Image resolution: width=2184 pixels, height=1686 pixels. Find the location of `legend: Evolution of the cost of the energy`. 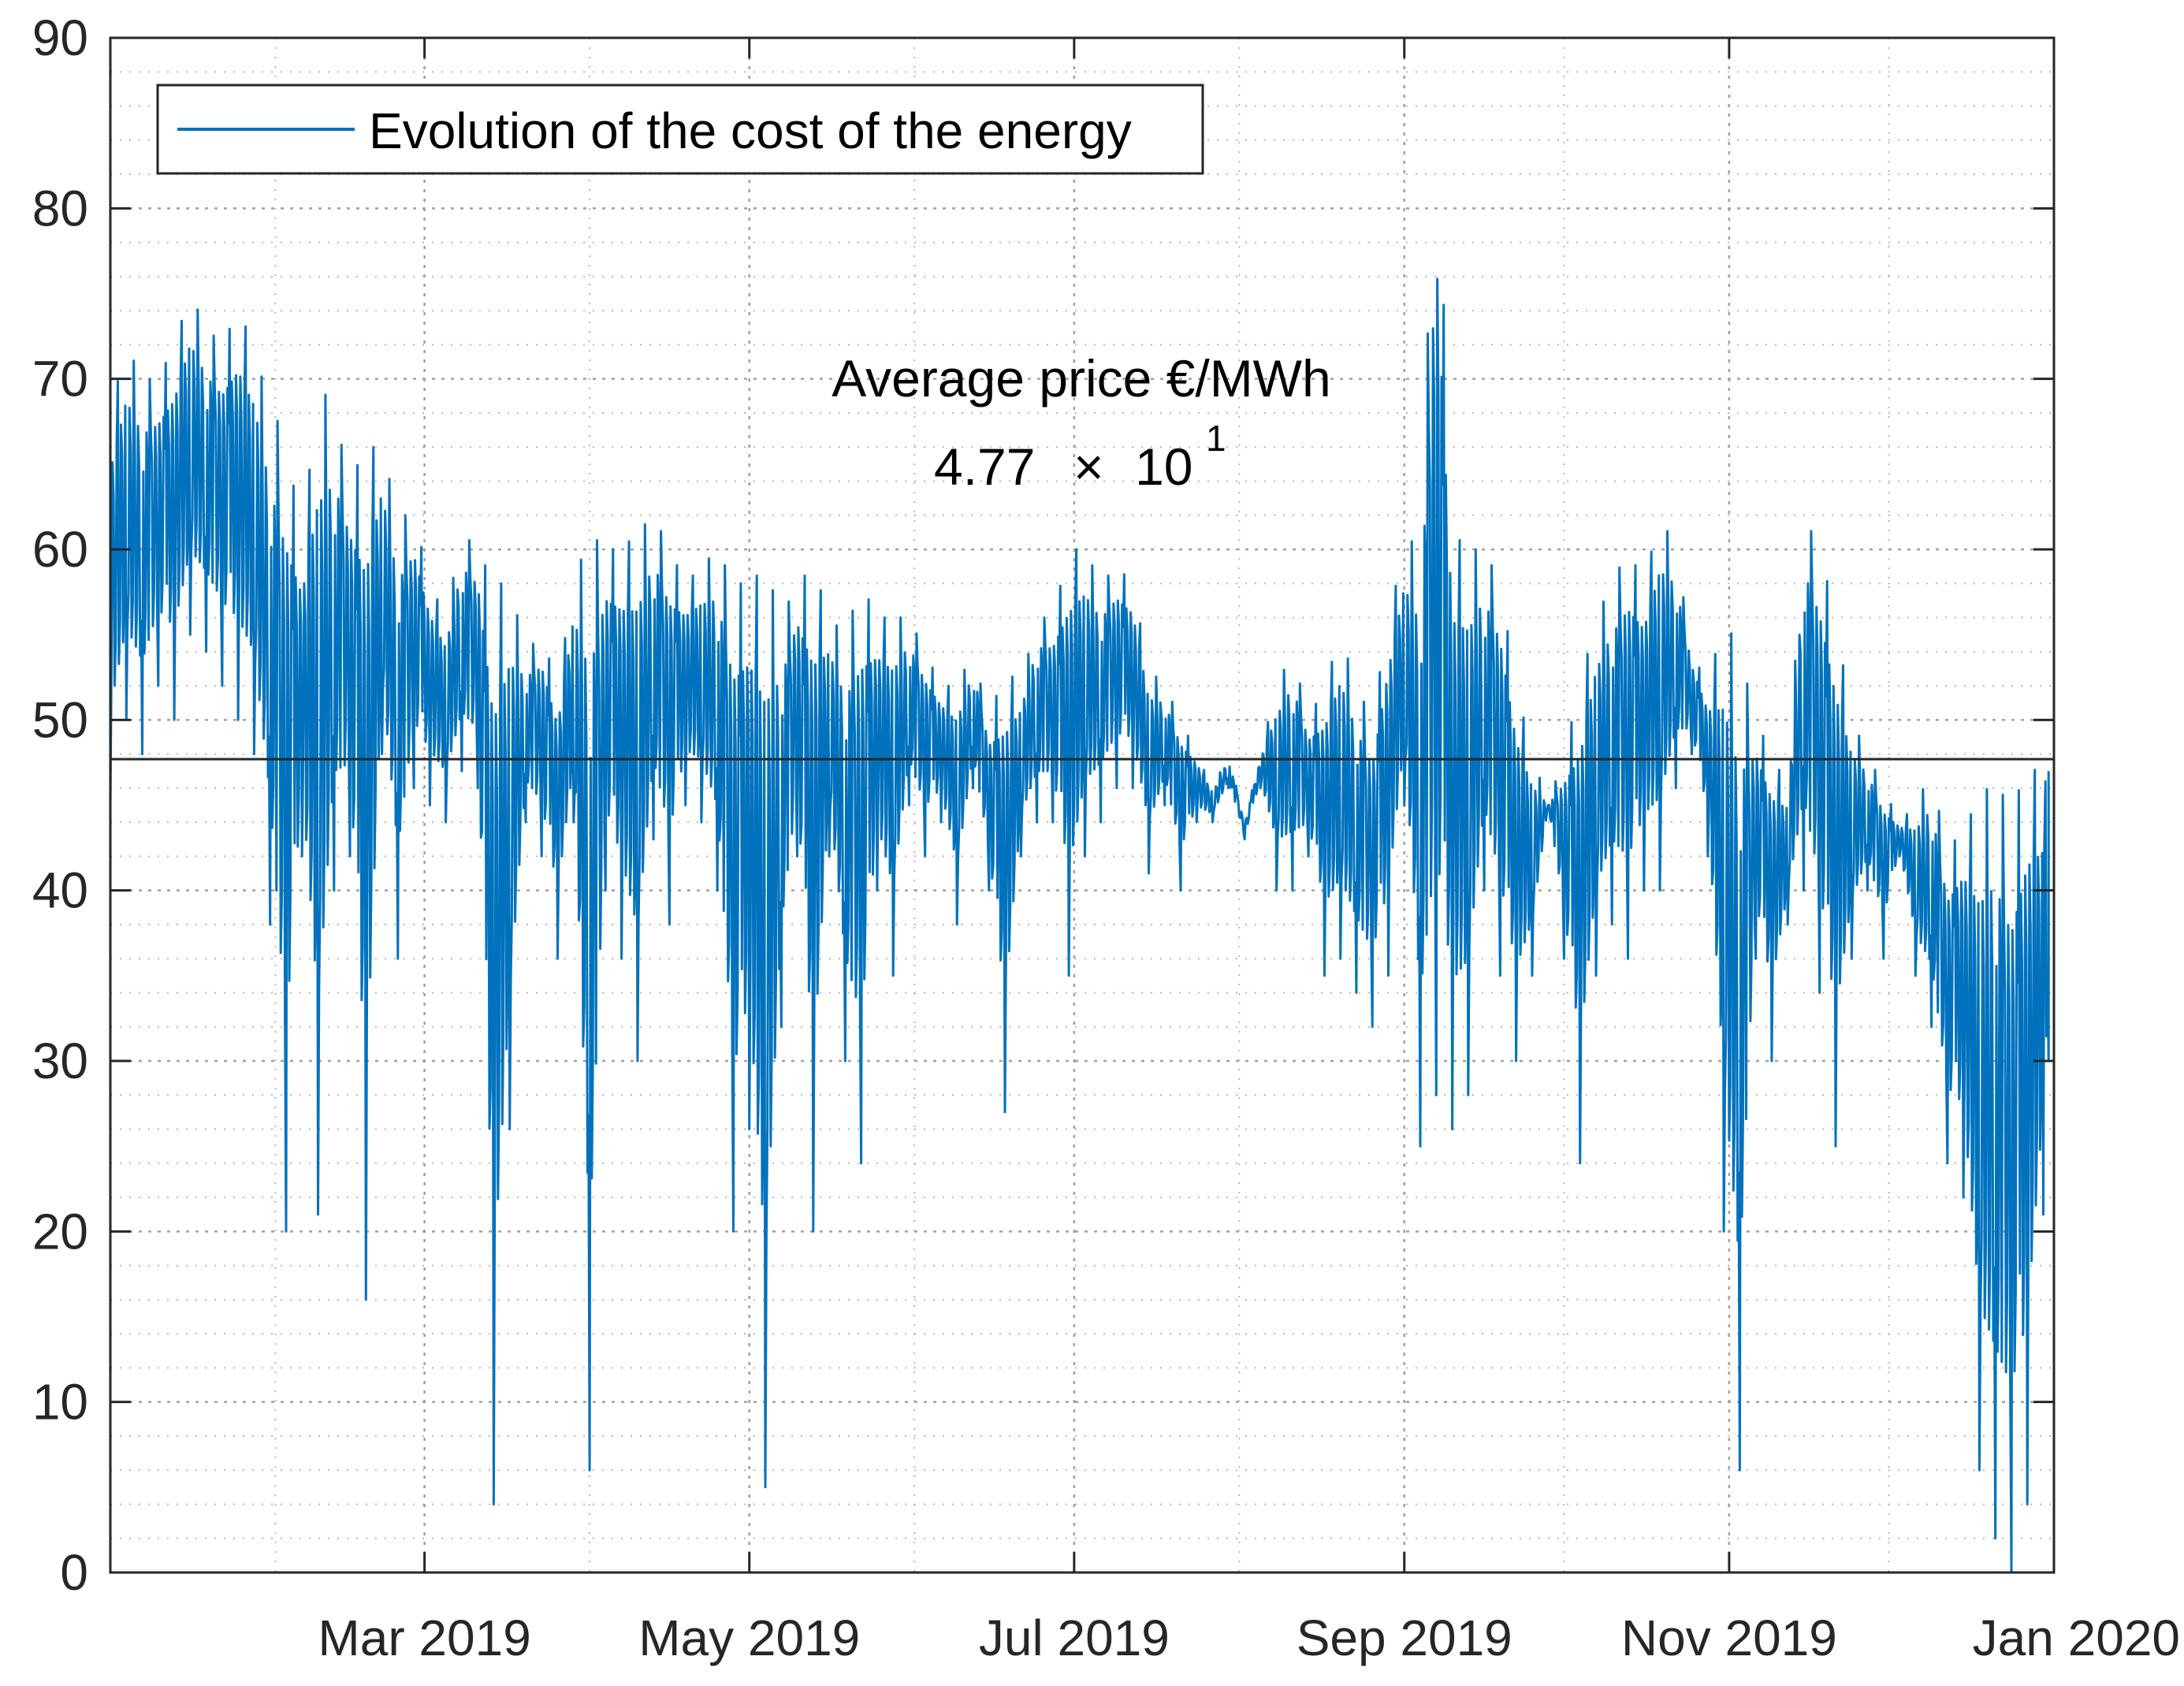

legend: Evolution of the cost of the energy is located at coordinates (680, 129).